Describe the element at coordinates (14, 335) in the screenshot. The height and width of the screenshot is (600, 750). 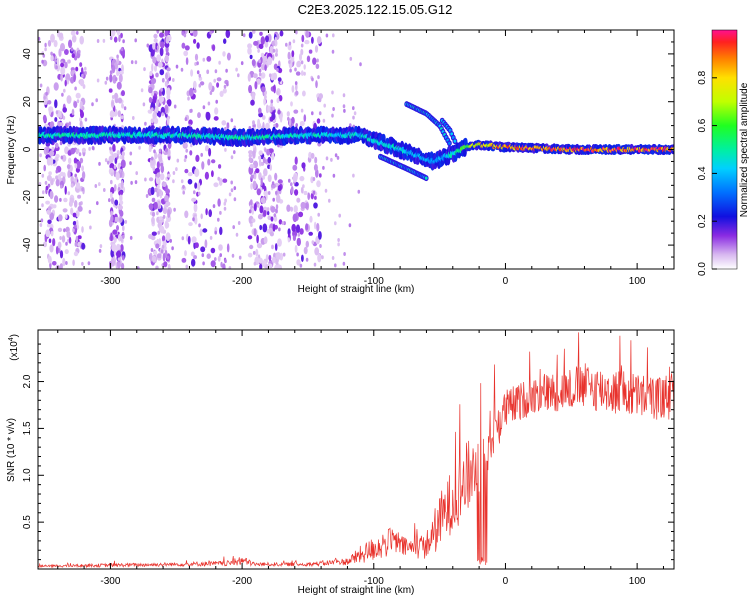
I see `snr-y-scale-close: )` at that location.